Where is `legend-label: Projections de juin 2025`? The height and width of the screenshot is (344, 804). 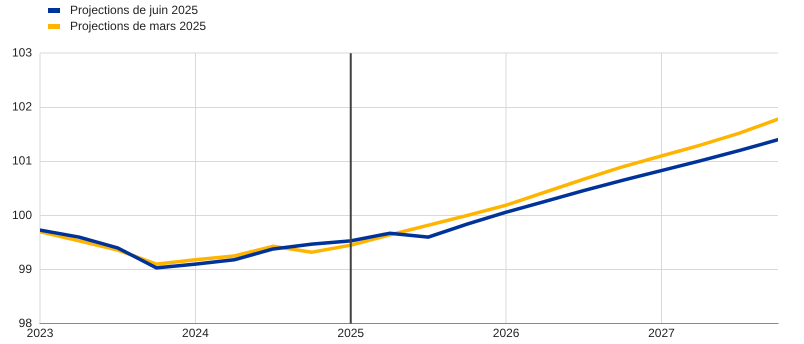
legend-label: Projections de juin 2025 is located at coordinates (134, 10).